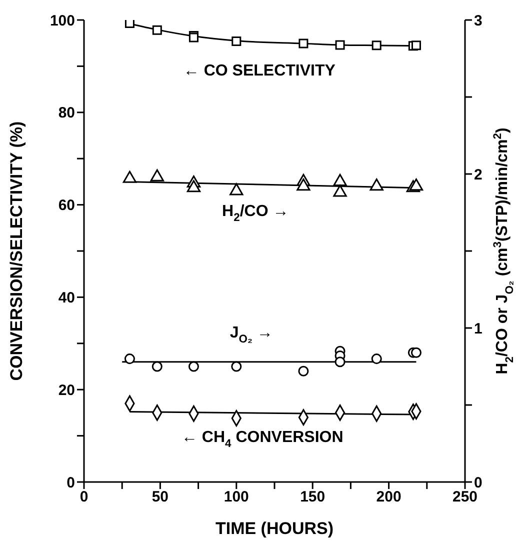 The height and width of the screenshot is (548, 529). I want to click on y-tick-label: 60, so click(66, 205).